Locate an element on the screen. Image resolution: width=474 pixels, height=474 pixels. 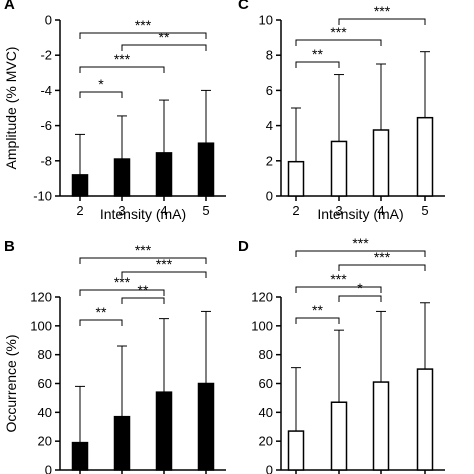
panel-d-y-tick-label: 100 is located at coordinates (262, 325).